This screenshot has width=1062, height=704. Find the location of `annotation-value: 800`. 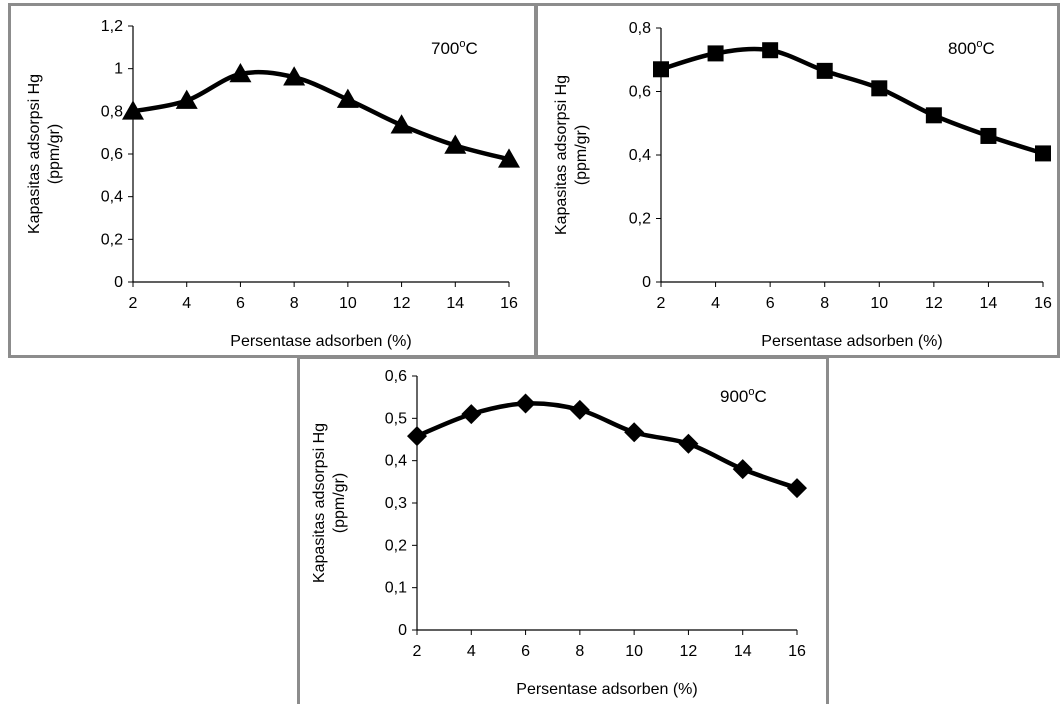

annotation-value: 800 is located at coordinates (962, 48).